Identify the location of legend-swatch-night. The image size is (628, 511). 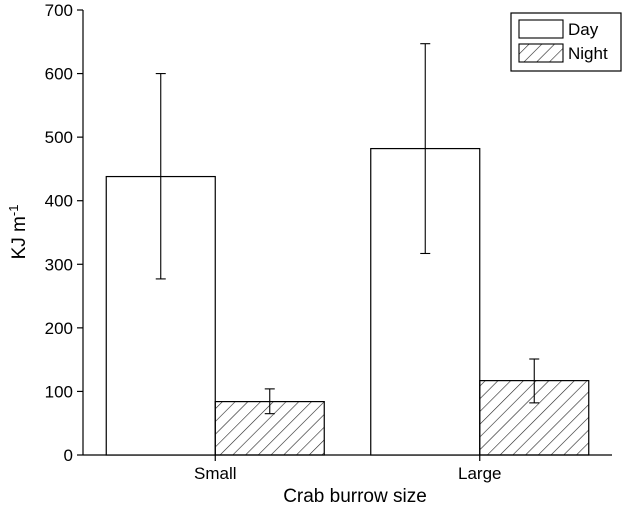
(541, 53).